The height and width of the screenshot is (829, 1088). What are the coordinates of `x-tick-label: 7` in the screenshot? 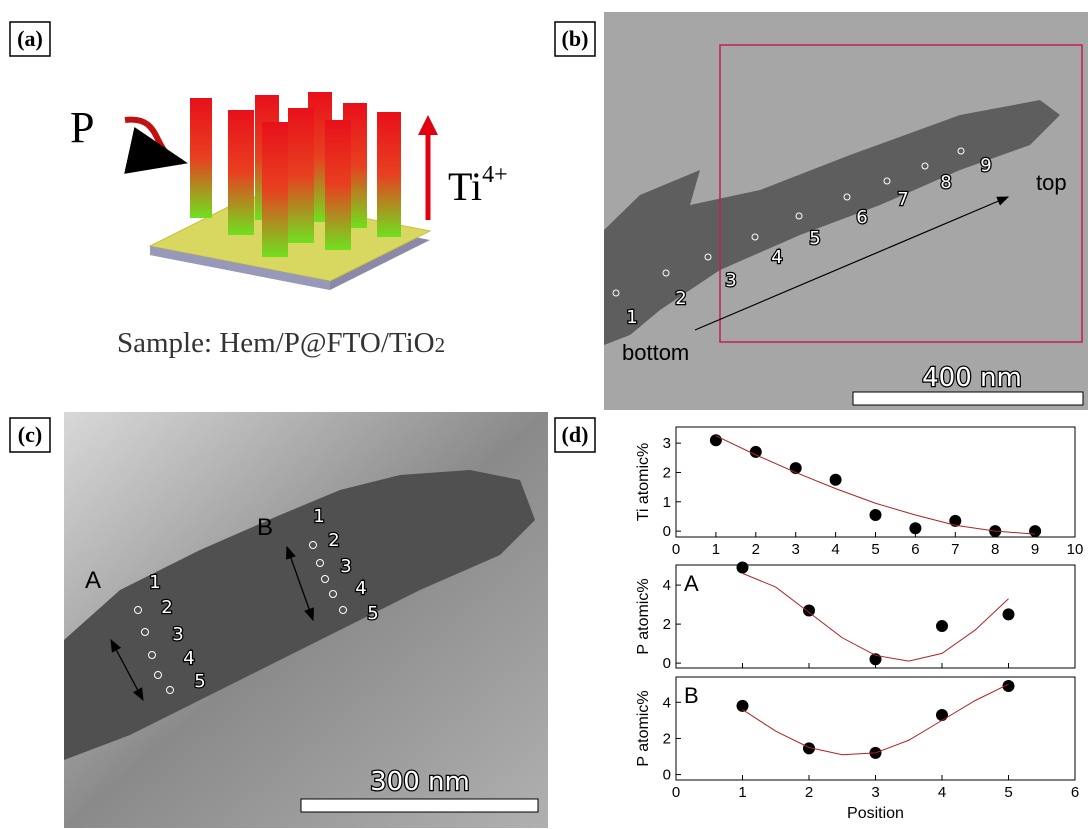 It's located at (955, 549).